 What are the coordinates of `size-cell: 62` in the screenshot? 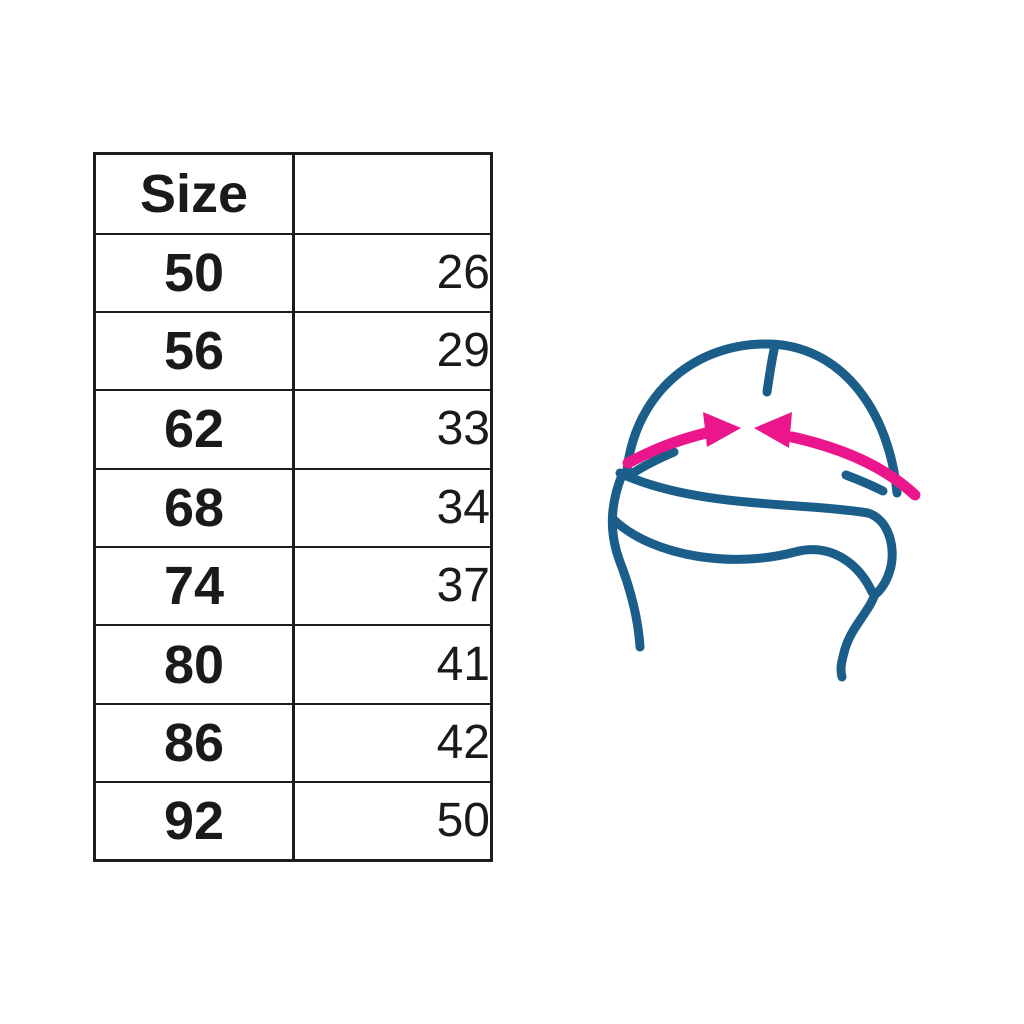 It's located at (194, 429).